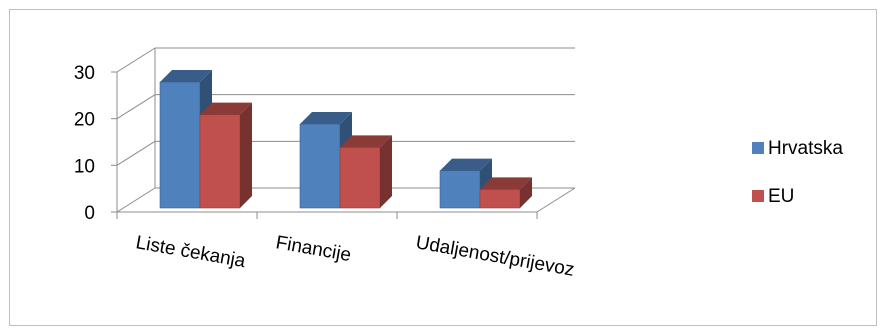 This screenshot has height=329, width=883. What do you see at coordinates (313, 249) in the screenshot?
I see `x-category-label: Financije` at bounding box center [313, 249].